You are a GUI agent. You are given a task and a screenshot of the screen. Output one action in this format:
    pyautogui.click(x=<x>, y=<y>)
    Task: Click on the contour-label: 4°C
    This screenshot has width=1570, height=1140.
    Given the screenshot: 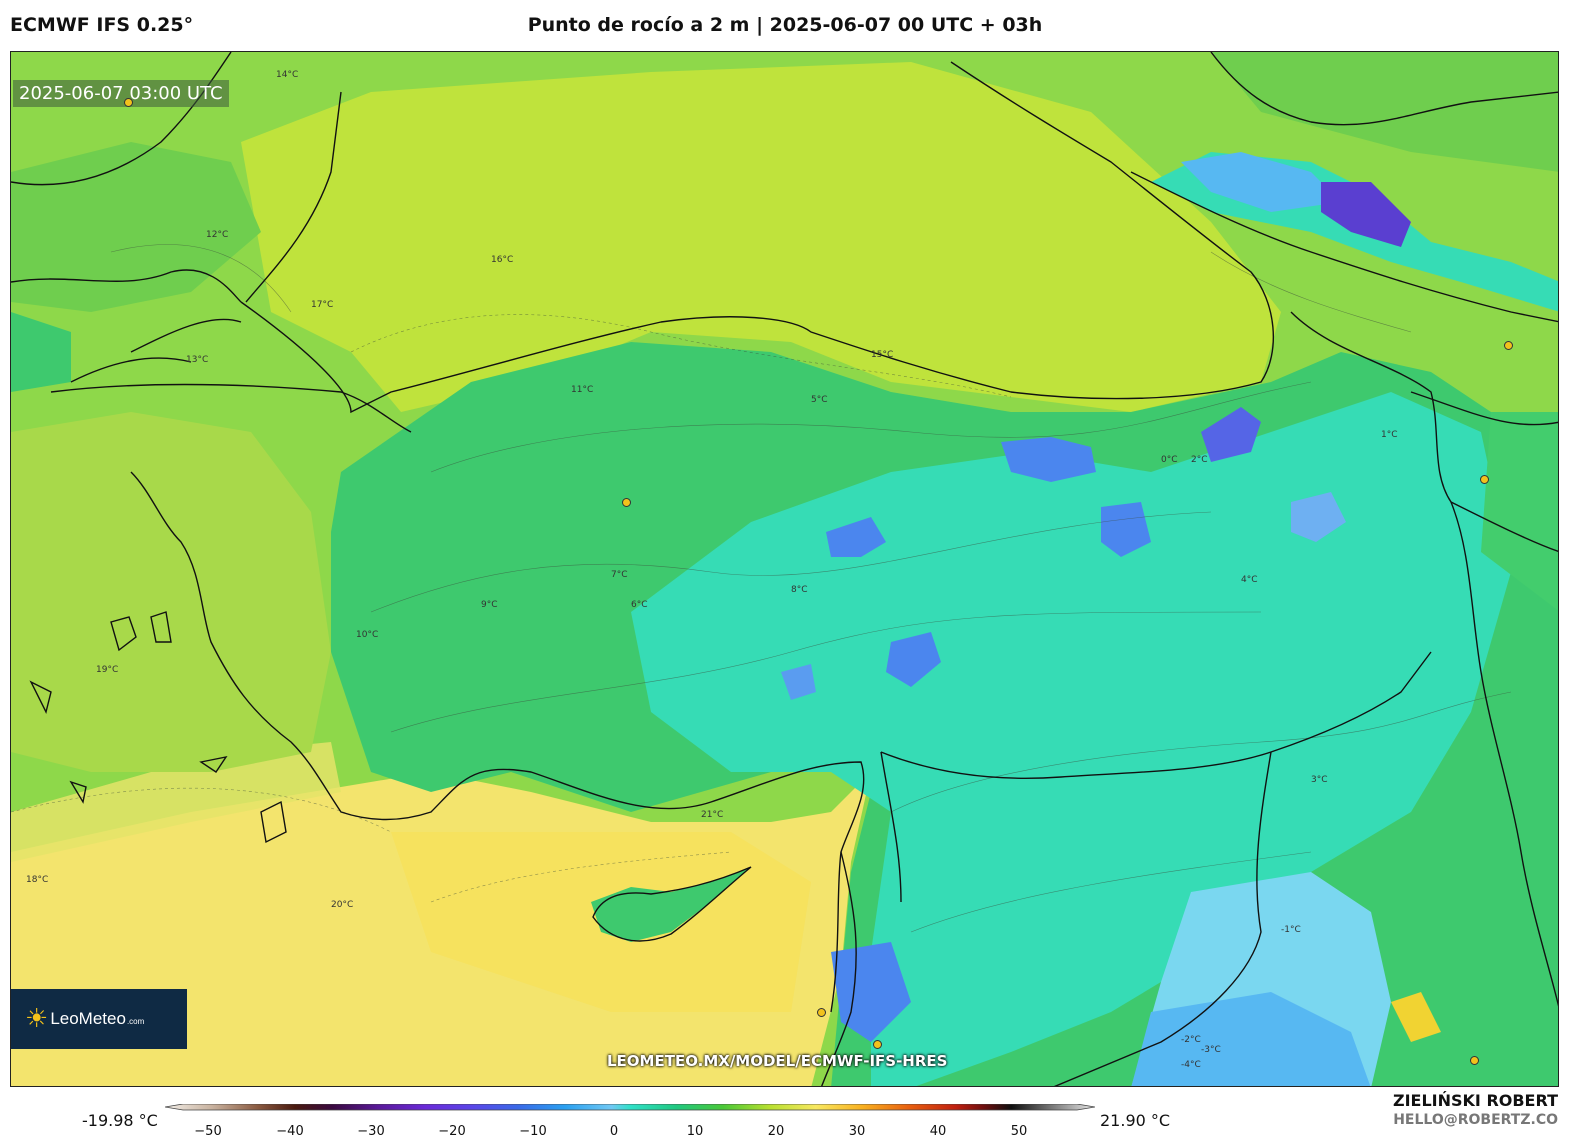 What is the action you would take?
    pyautogui.click(x=1249, y=580)
    